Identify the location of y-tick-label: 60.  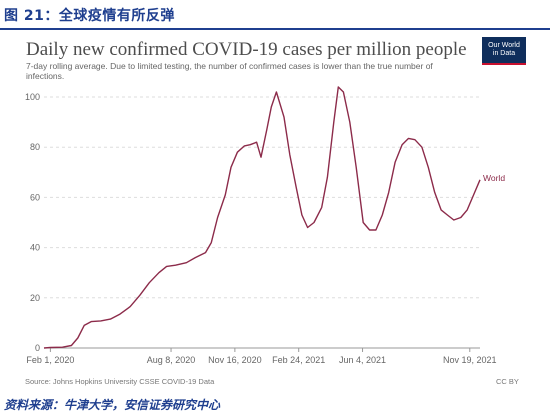
(35, 197).